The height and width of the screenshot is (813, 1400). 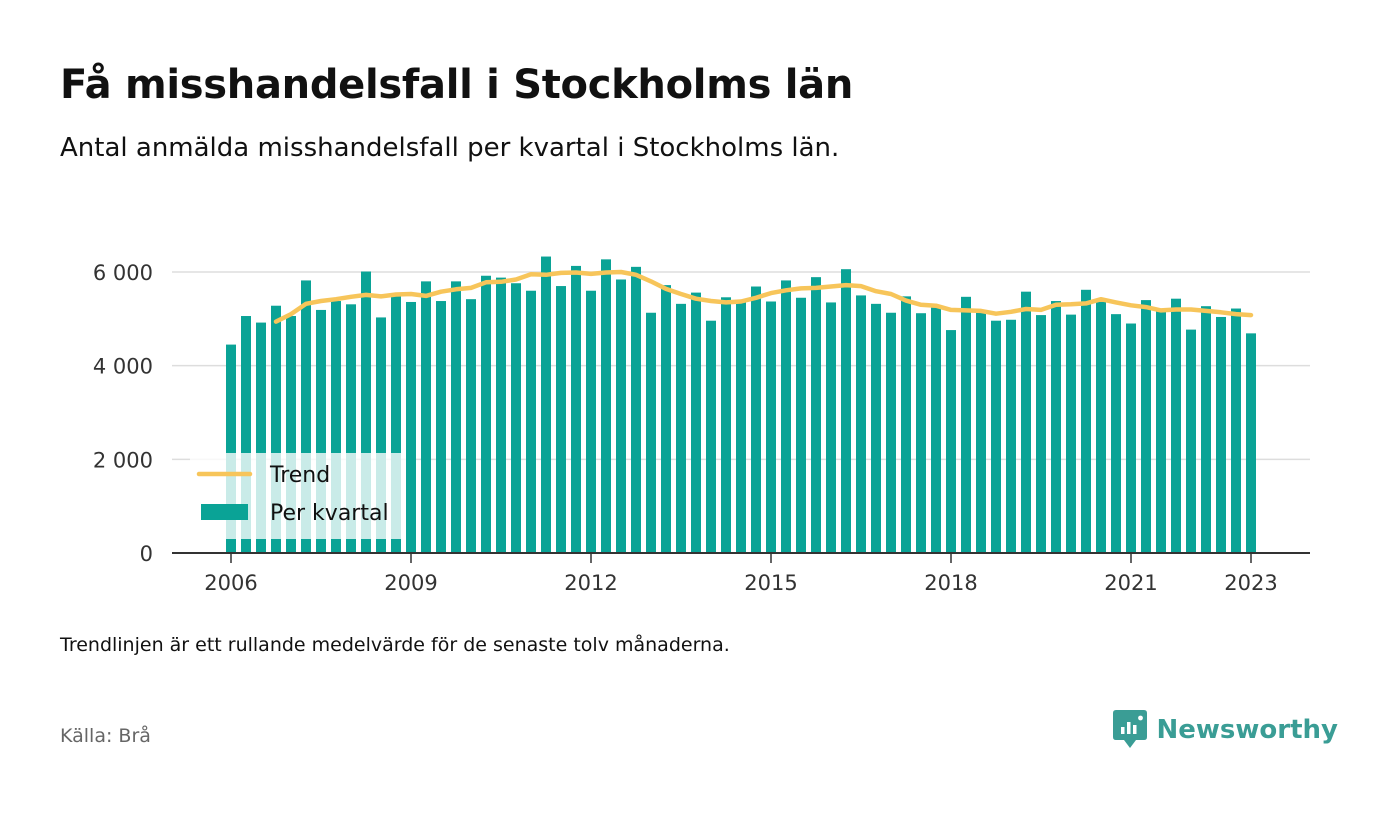 I want to click on x-tick-label: 2012, so click(x=590, y=583).